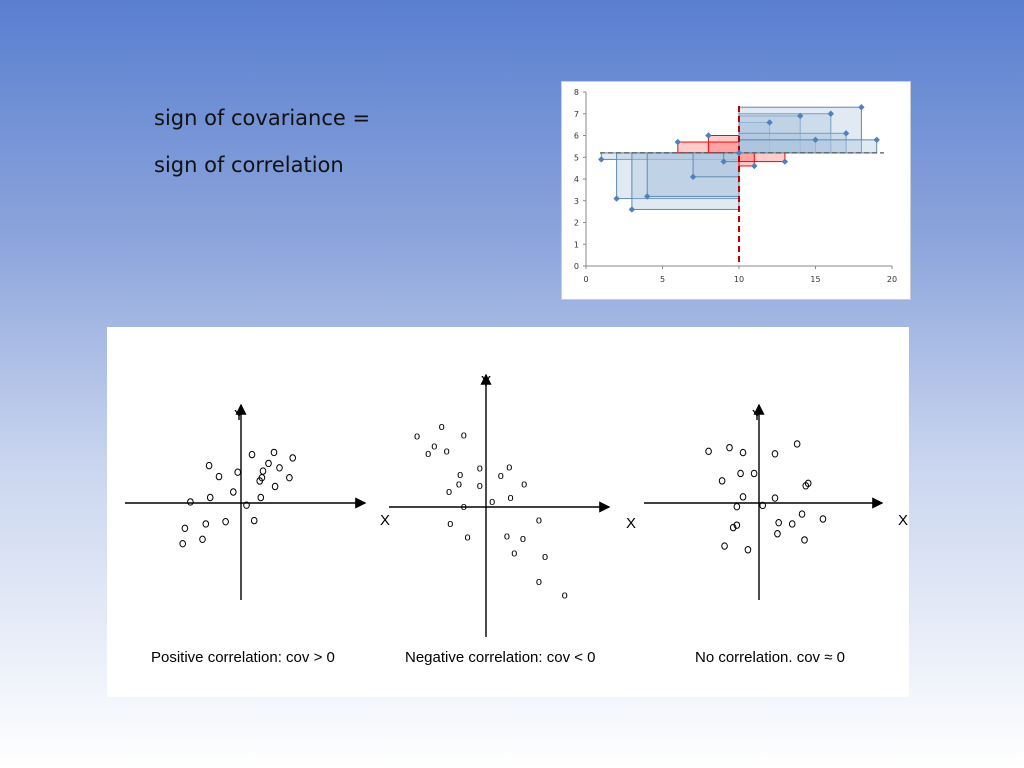 The image size is (1024, 768). Describe the element at coordinates (262, 118) in the screenshot. I see `slide-text-line-1: sign of covariance =` at that location.